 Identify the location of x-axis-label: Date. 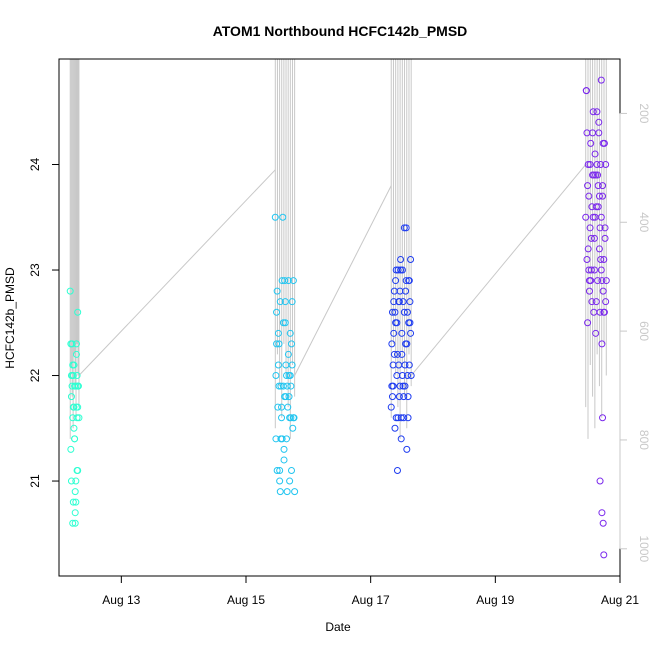
(338, 627).